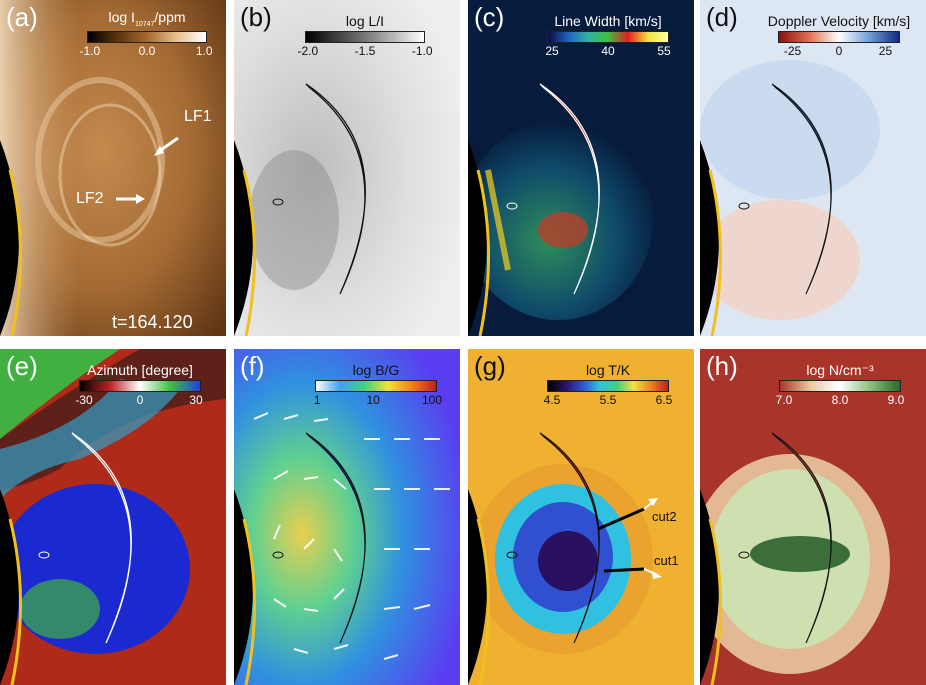 This screenshot has height=685, width=926. Describe the element at coordinates (365, 21) in the screenshot. I see `panel-b-colorbar-title: log L/I` at that location.